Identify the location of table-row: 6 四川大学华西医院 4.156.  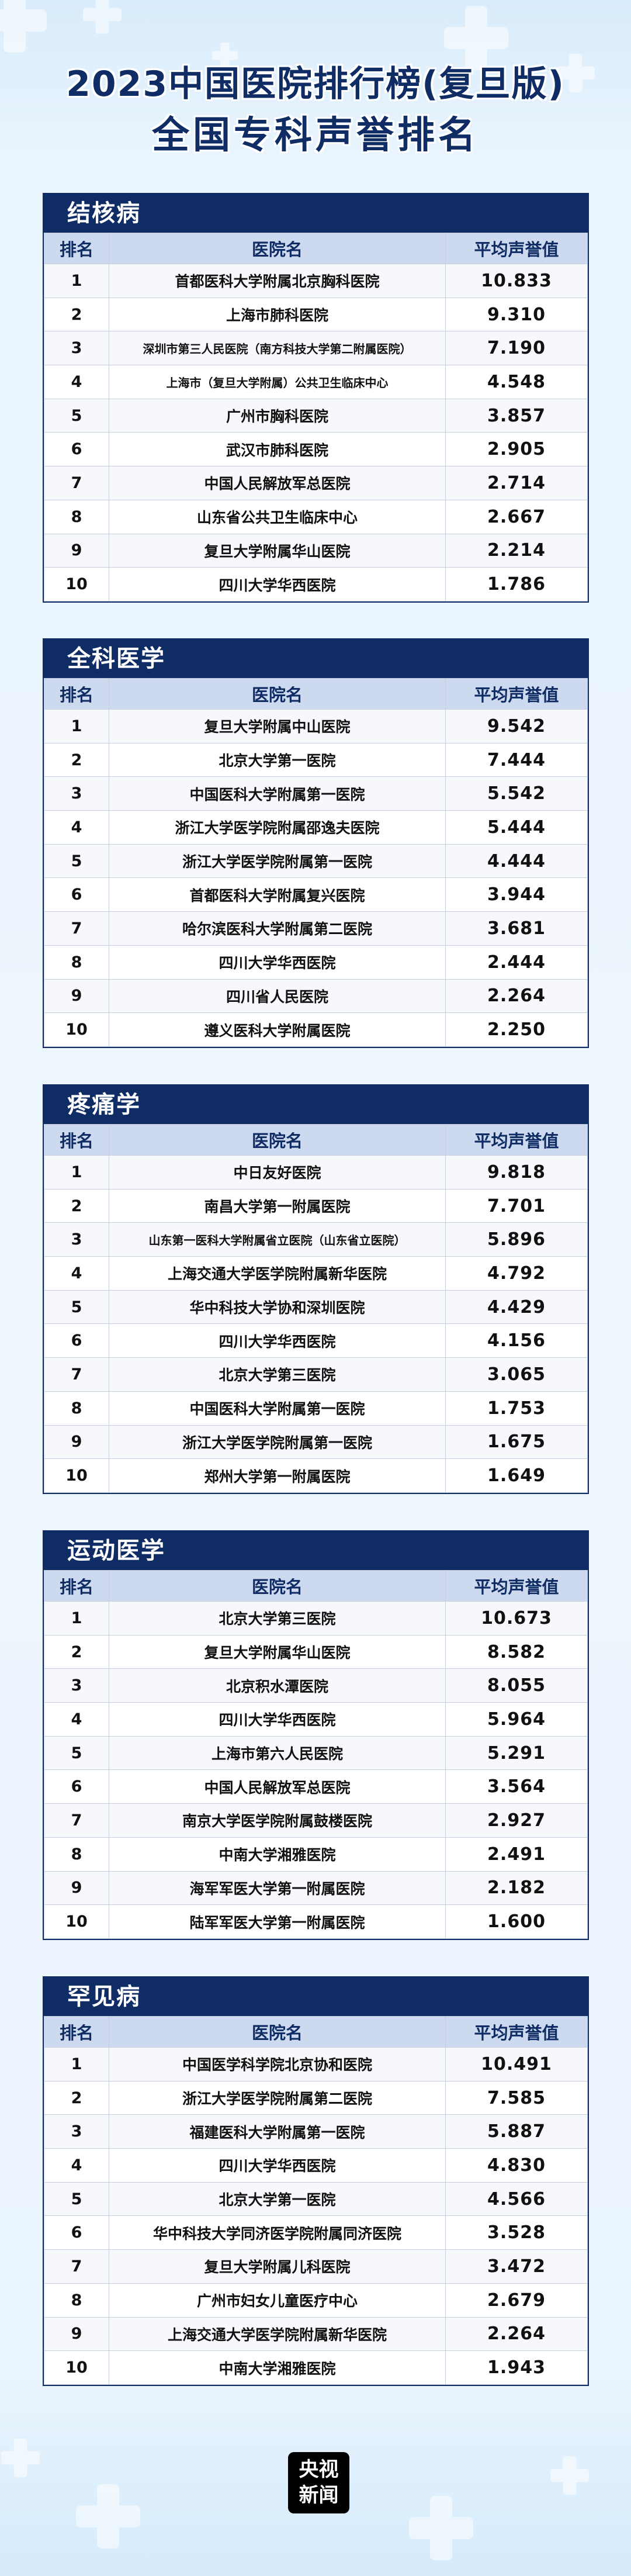
(316, 1340).